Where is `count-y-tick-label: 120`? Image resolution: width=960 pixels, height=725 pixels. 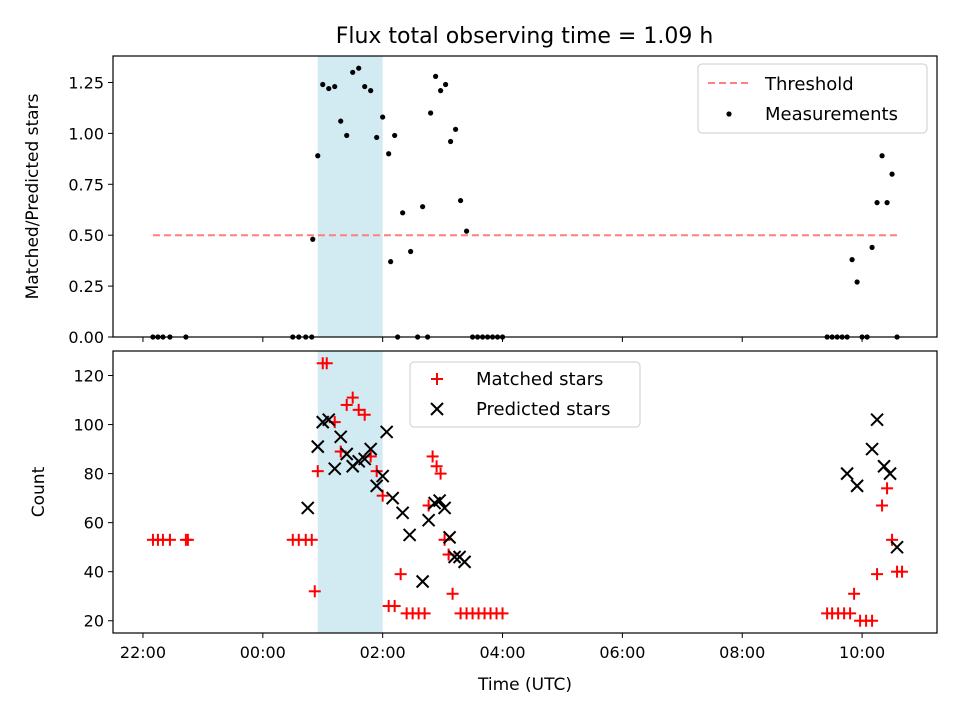
count-y-tick-label: 120 is located at coordinates (88, 376).